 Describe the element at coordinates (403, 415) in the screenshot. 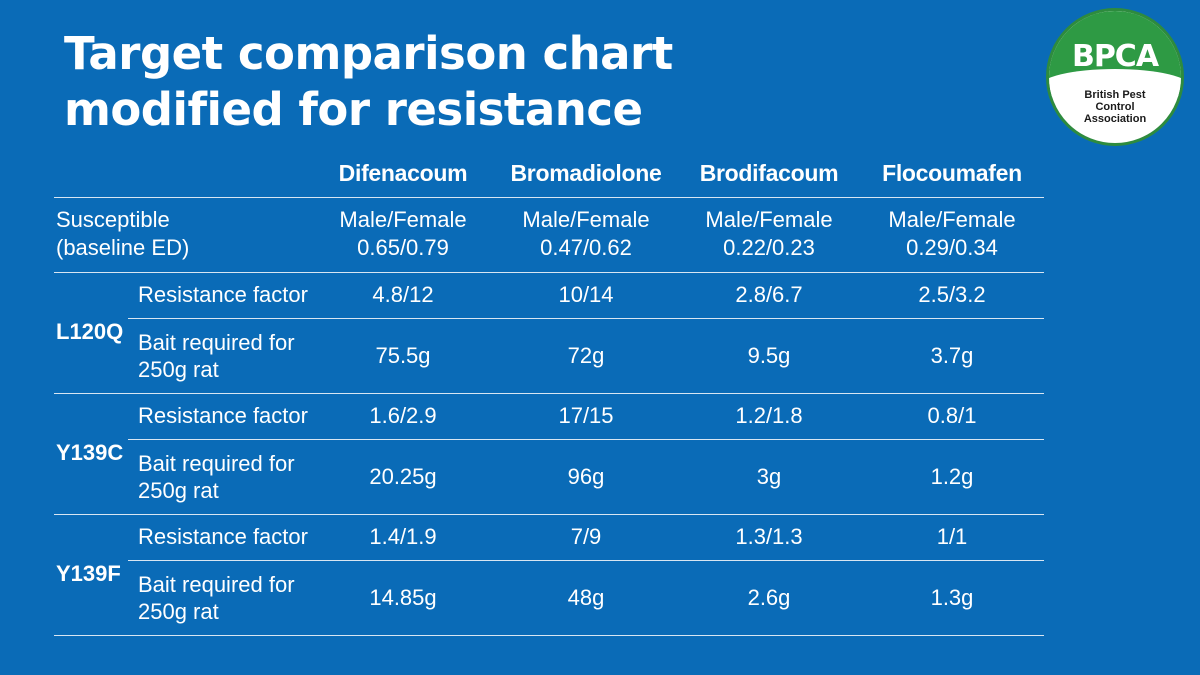

I see `group-1-row-0-value-0: 1.6/2.9` at that location.